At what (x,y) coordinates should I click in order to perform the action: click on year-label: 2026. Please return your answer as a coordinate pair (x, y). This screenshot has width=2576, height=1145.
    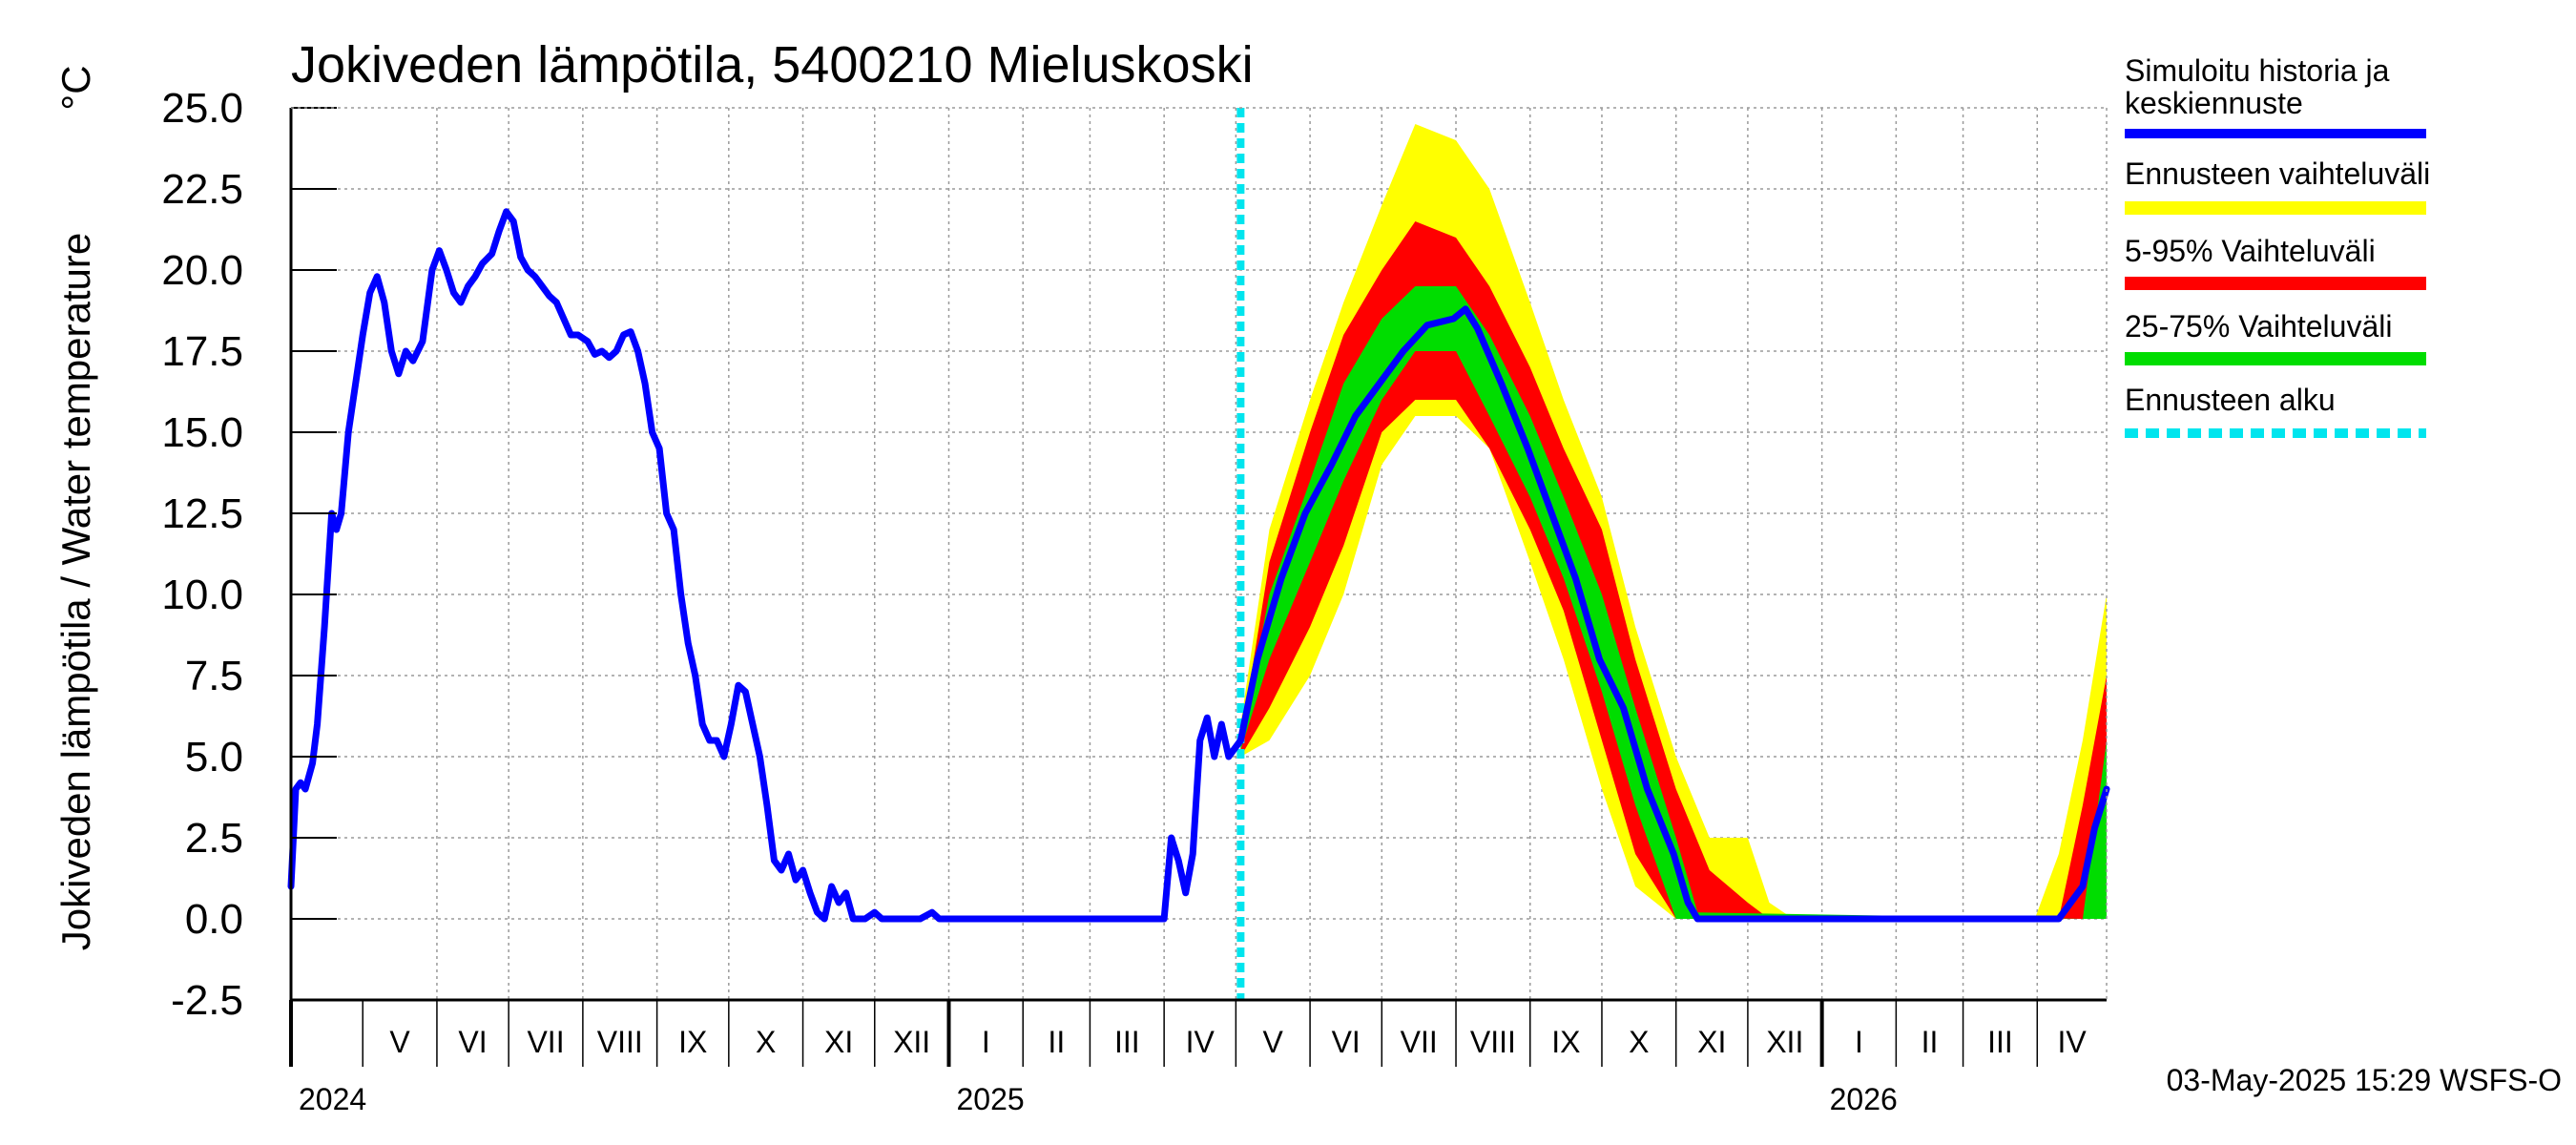
    Looking at the image, I should click on (1864, 1099).